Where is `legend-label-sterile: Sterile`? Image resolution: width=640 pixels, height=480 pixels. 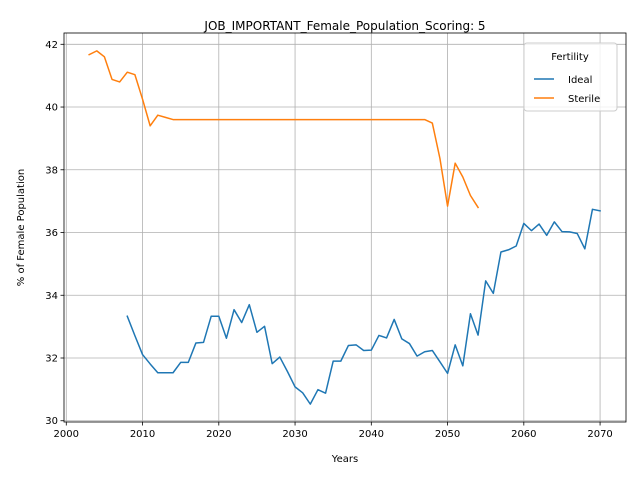
legend-label-sterile: Sterile is located at coordinates (584, 99).